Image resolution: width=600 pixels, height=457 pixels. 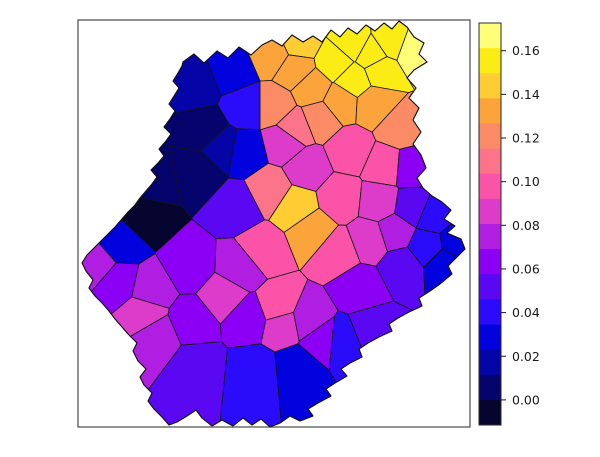 What do you see at coordinates (526, 312) in the screenshot?
I see `legend-tick-label: 0.04` at bounding box center [526, 312].